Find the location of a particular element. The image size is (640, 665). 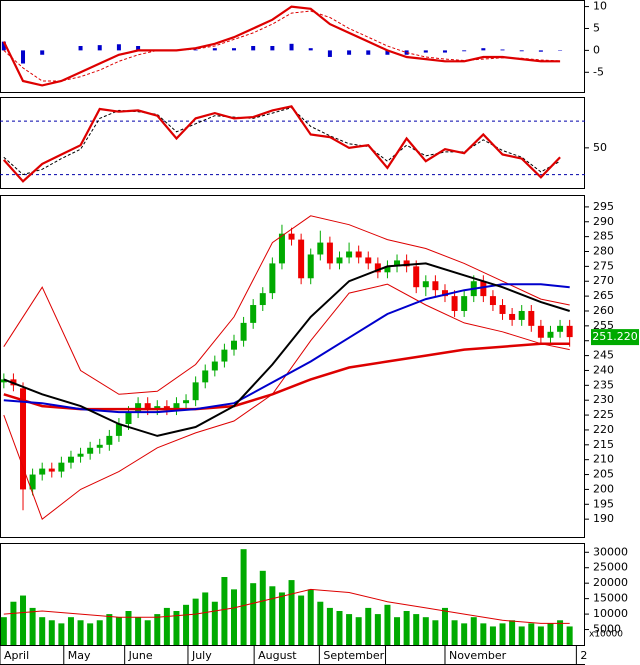

unit-label: x10000 is located at coordinates (606, 635).